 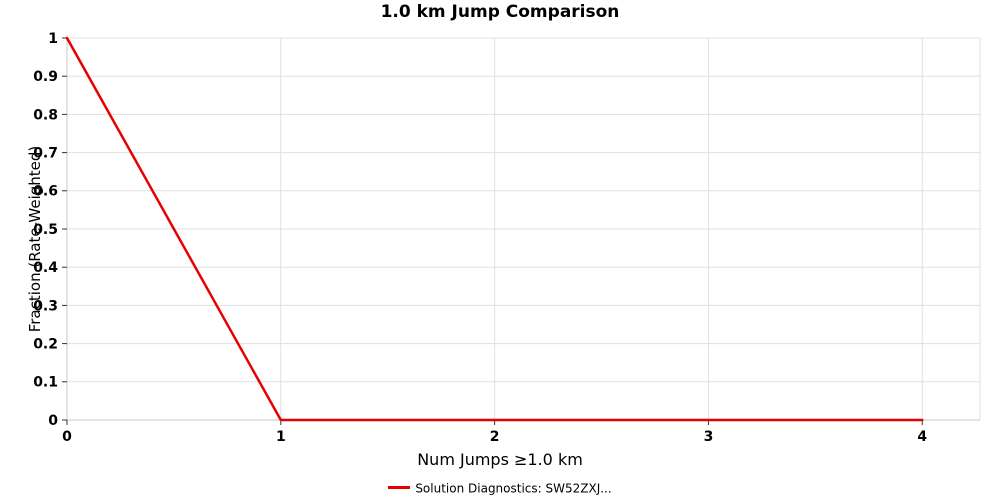 What do you see at coordinates (45, 383) in the screenshot?
I see `svg-text: 0.1` at bounding box center [45, 383].